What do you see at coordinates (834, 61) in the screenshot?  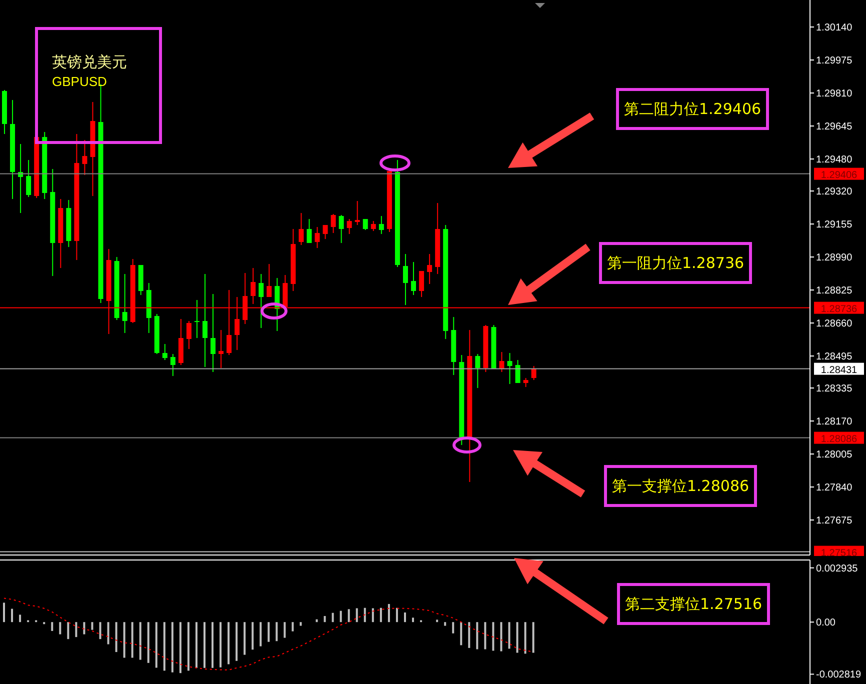 I see `y-tick-label: 1.29975` at bounding box center [834, 61].